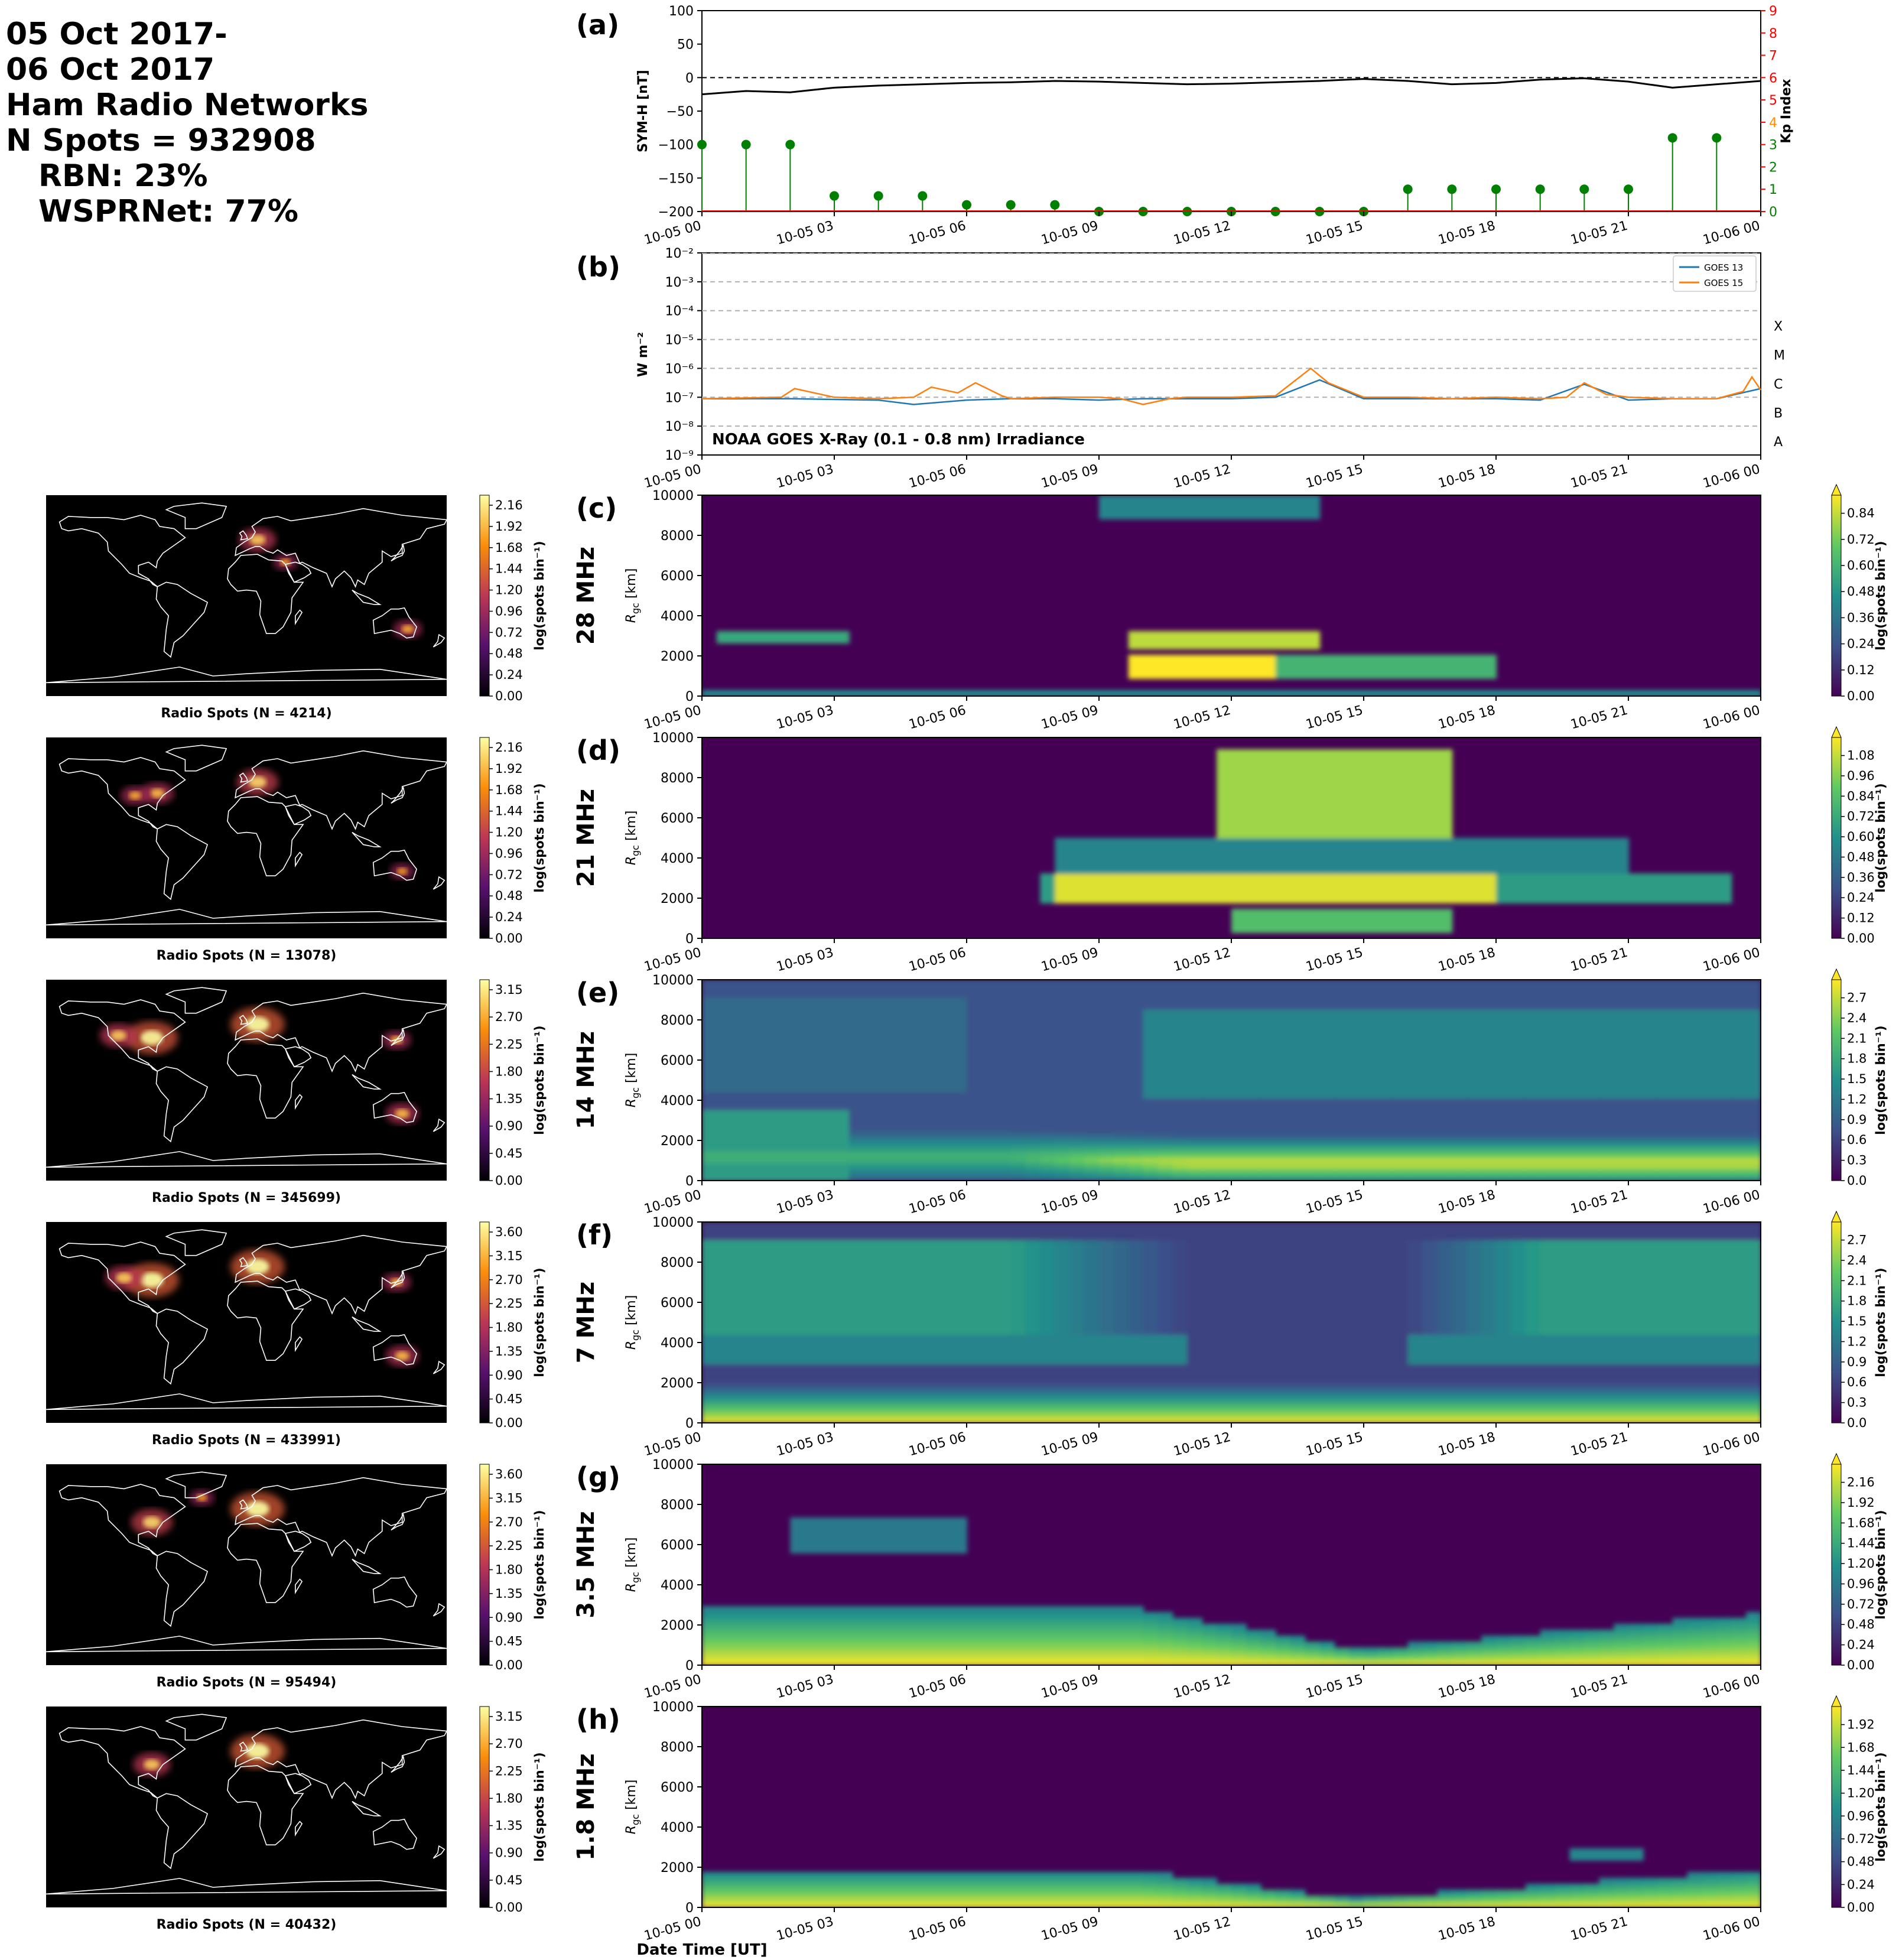  Describe the element at coordinates (509, 747) in the screenshot. I see `map-colorbar-label: 2.16` at that location.